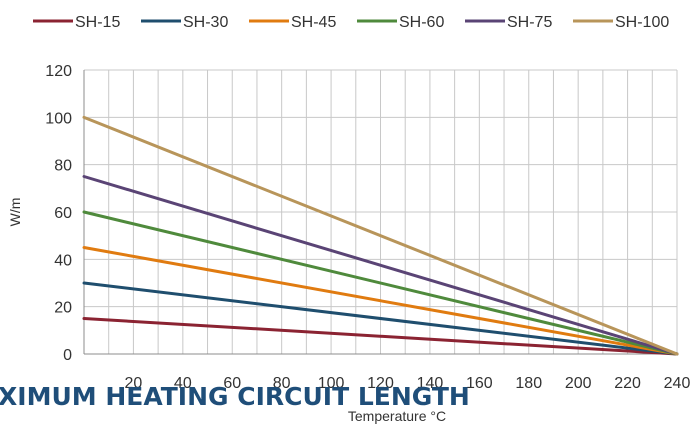  What do you see at coordinates (63, 260) in the screenshot?
I see `y-tick-label: 40` at bounding box center [63, 260].